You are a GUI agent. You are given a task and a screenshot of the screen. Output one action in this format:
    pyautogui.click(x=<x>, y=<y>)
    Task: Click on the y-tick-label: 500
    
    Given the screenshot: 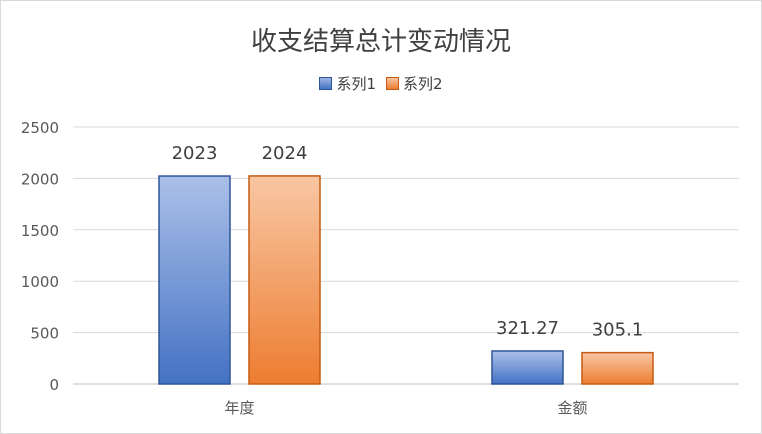 What is the action you would take?
    pyautogui.click(x=44, y=334)
    